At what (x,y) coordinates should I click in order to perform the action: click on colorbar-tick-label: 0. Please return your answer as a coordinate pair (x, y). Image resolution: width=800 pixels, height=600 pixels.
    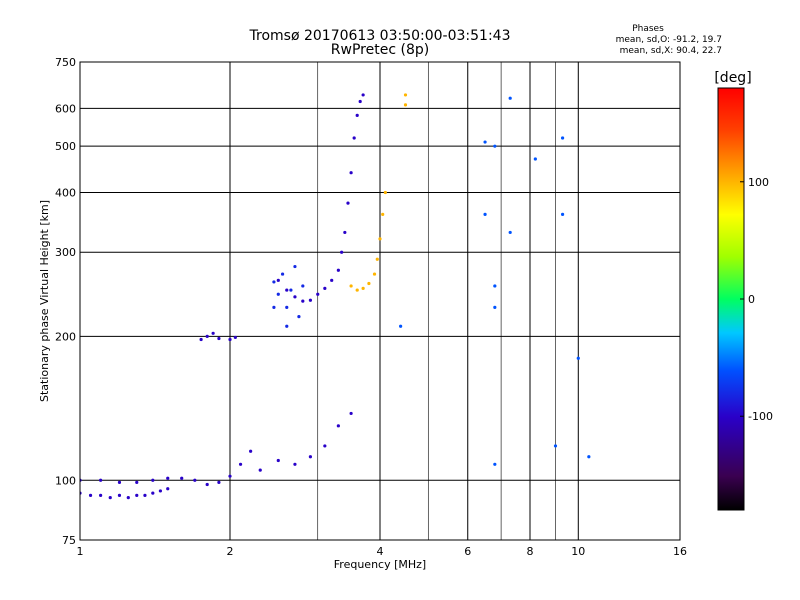
    Looking at the image, I should click on (751, 299).